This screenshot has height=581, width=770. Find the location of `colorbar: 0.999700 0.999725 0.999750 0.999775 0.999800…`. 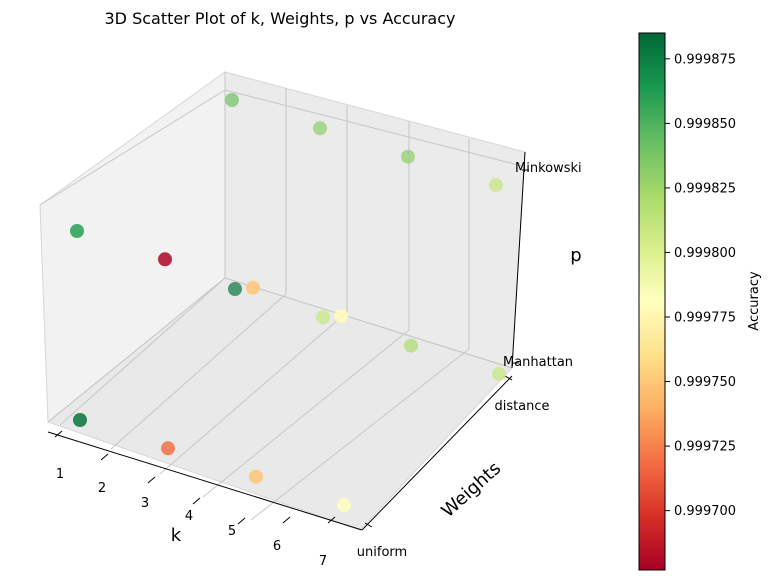

colorbar: 0.999700 0.999725 0.999750 0.999775 0.999800… is located at coordinates (700, 301).